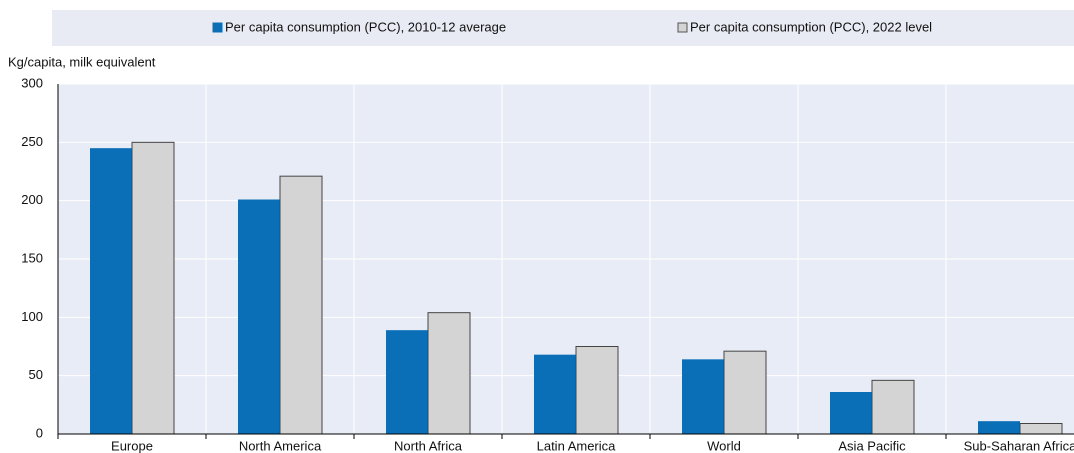 The image size is (1074, 453). What do you see at coordinates (32, 257) in the screenshot?
I see `y-tick-label: 150` at bounding box center [32, 257].